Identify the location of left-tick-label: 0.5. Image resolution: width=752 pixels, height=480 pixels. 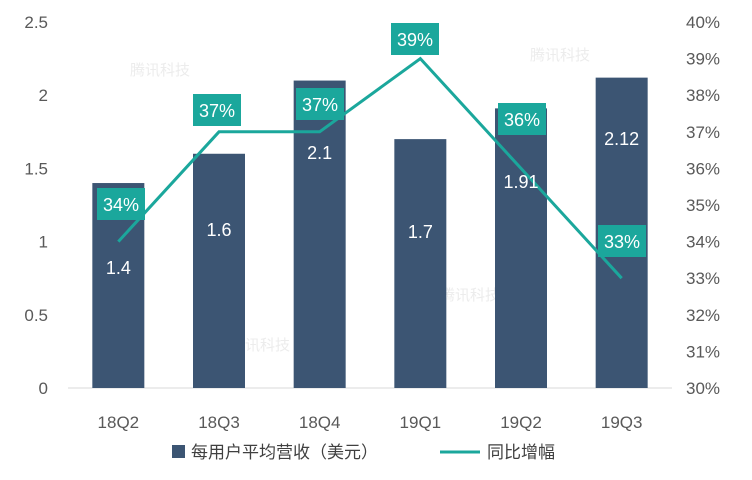
(36, 315).